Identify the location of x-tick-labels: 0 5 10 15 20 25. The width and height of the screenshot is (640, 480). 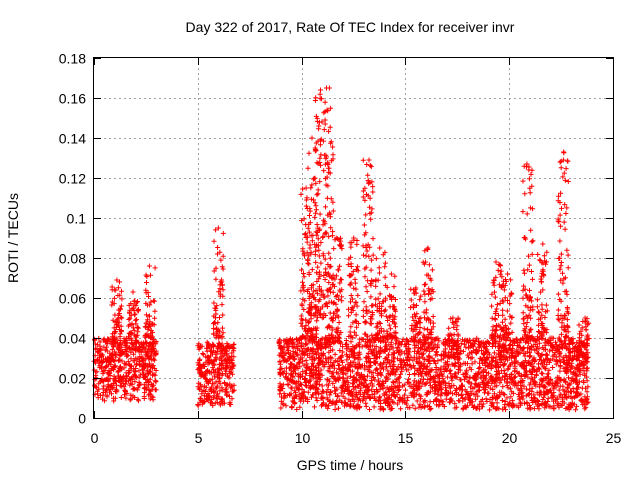
(356, 438).